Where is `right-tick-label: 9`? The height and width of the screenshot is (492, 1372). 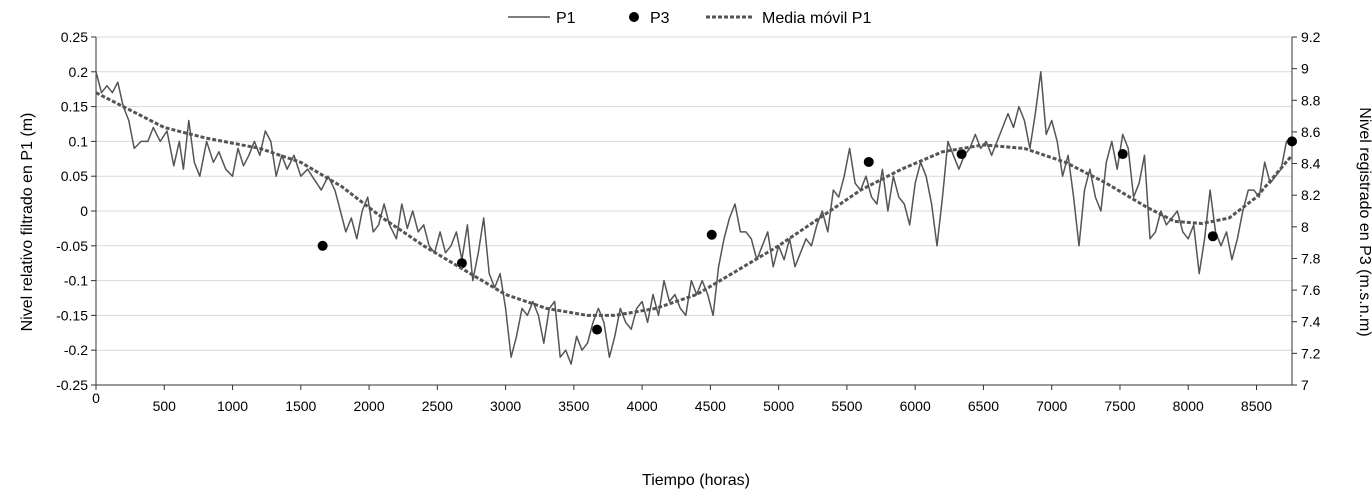
right-tick-label: 9 is located at coordinates (1305, 69).